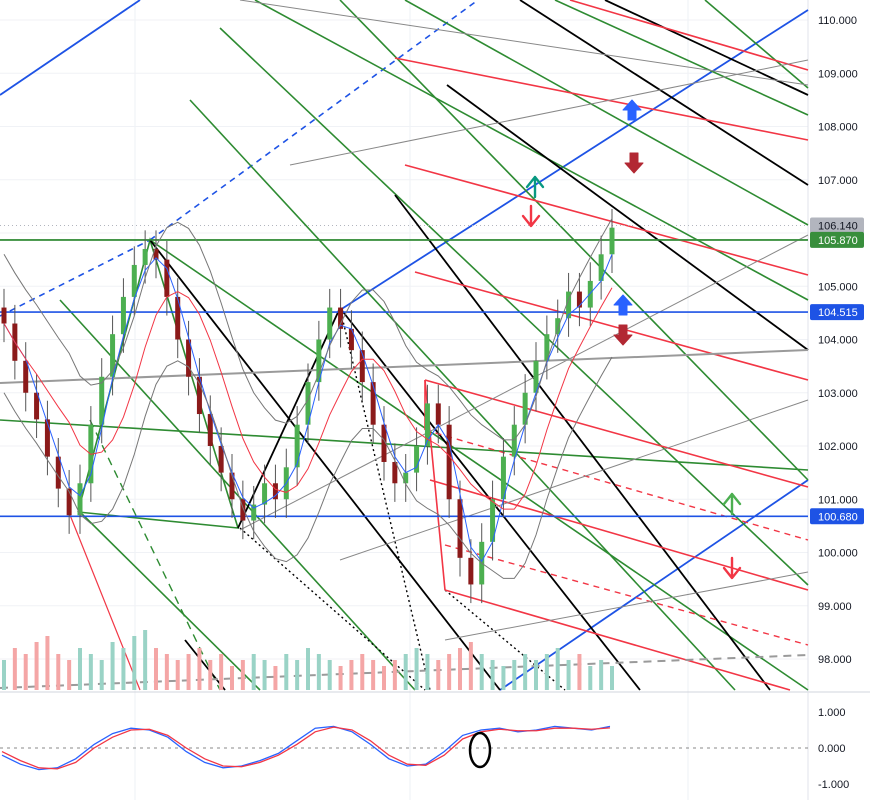 Image resolution: width=870 pixels, height=802 pixels. Describe the element at coordinates (838, 341) in the screenshot. I see `y-axis-tick-label: 104.000` at that location.